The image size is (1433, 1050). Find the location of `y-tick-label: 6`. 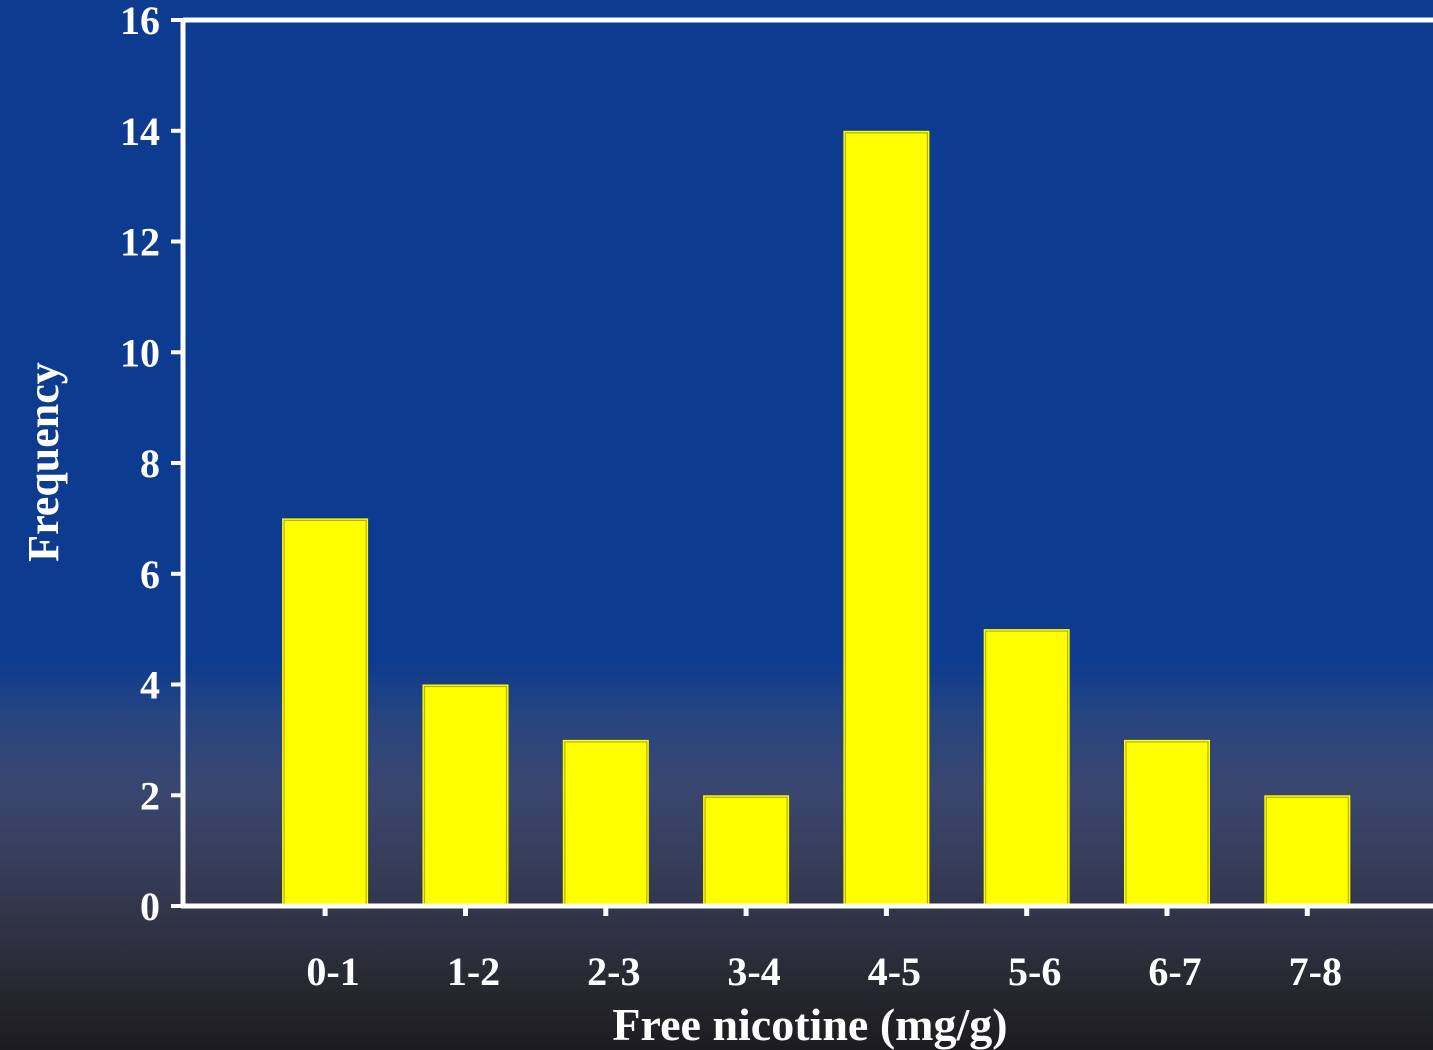

y-tick-label: 6 is located at coordinates (150, 574).